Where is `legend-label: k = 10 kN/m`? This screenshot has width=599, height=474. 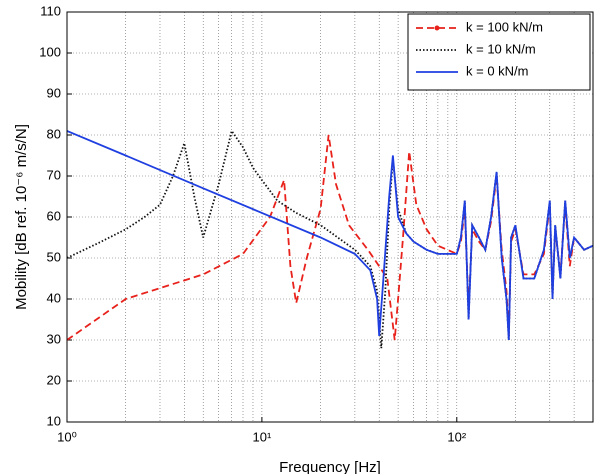
legend-label: k = 10 kN/m is located at coordinates (501, 48).